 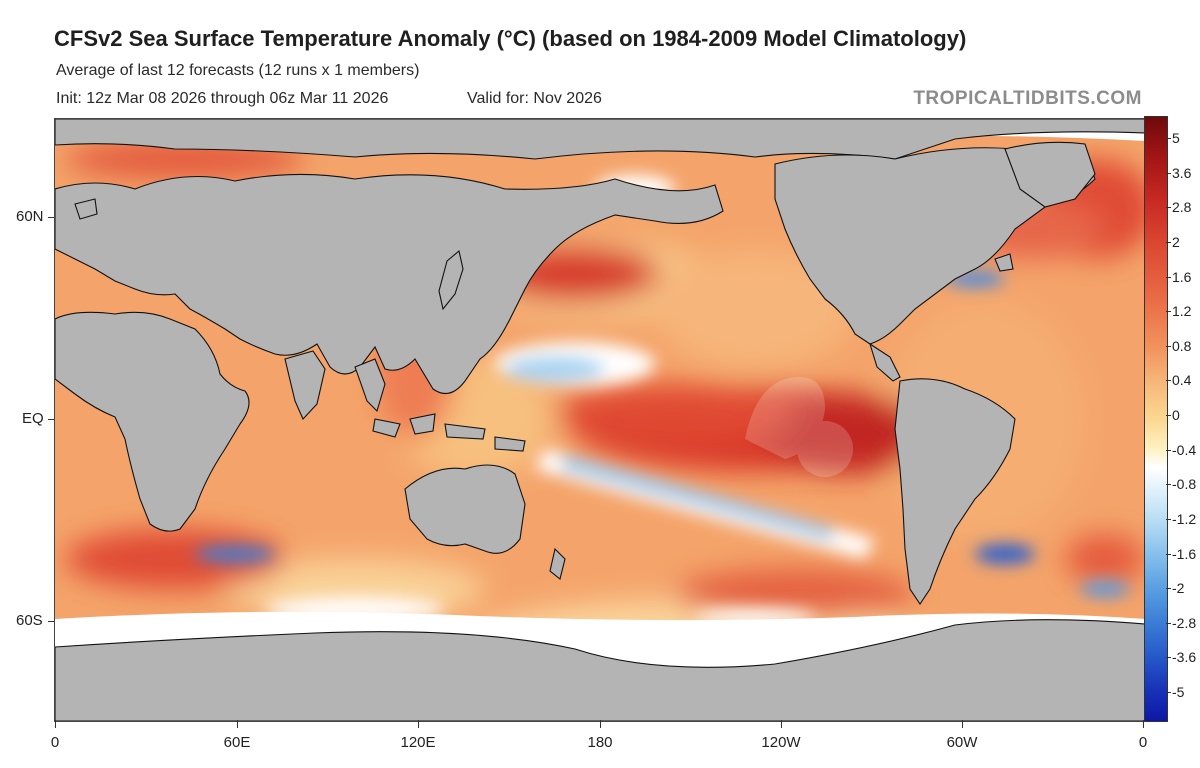 What do you see at coordinates (1182, 380) in the screenshot?
I see `colorbar-label: 0.4` at bounding box center [1182, 380].